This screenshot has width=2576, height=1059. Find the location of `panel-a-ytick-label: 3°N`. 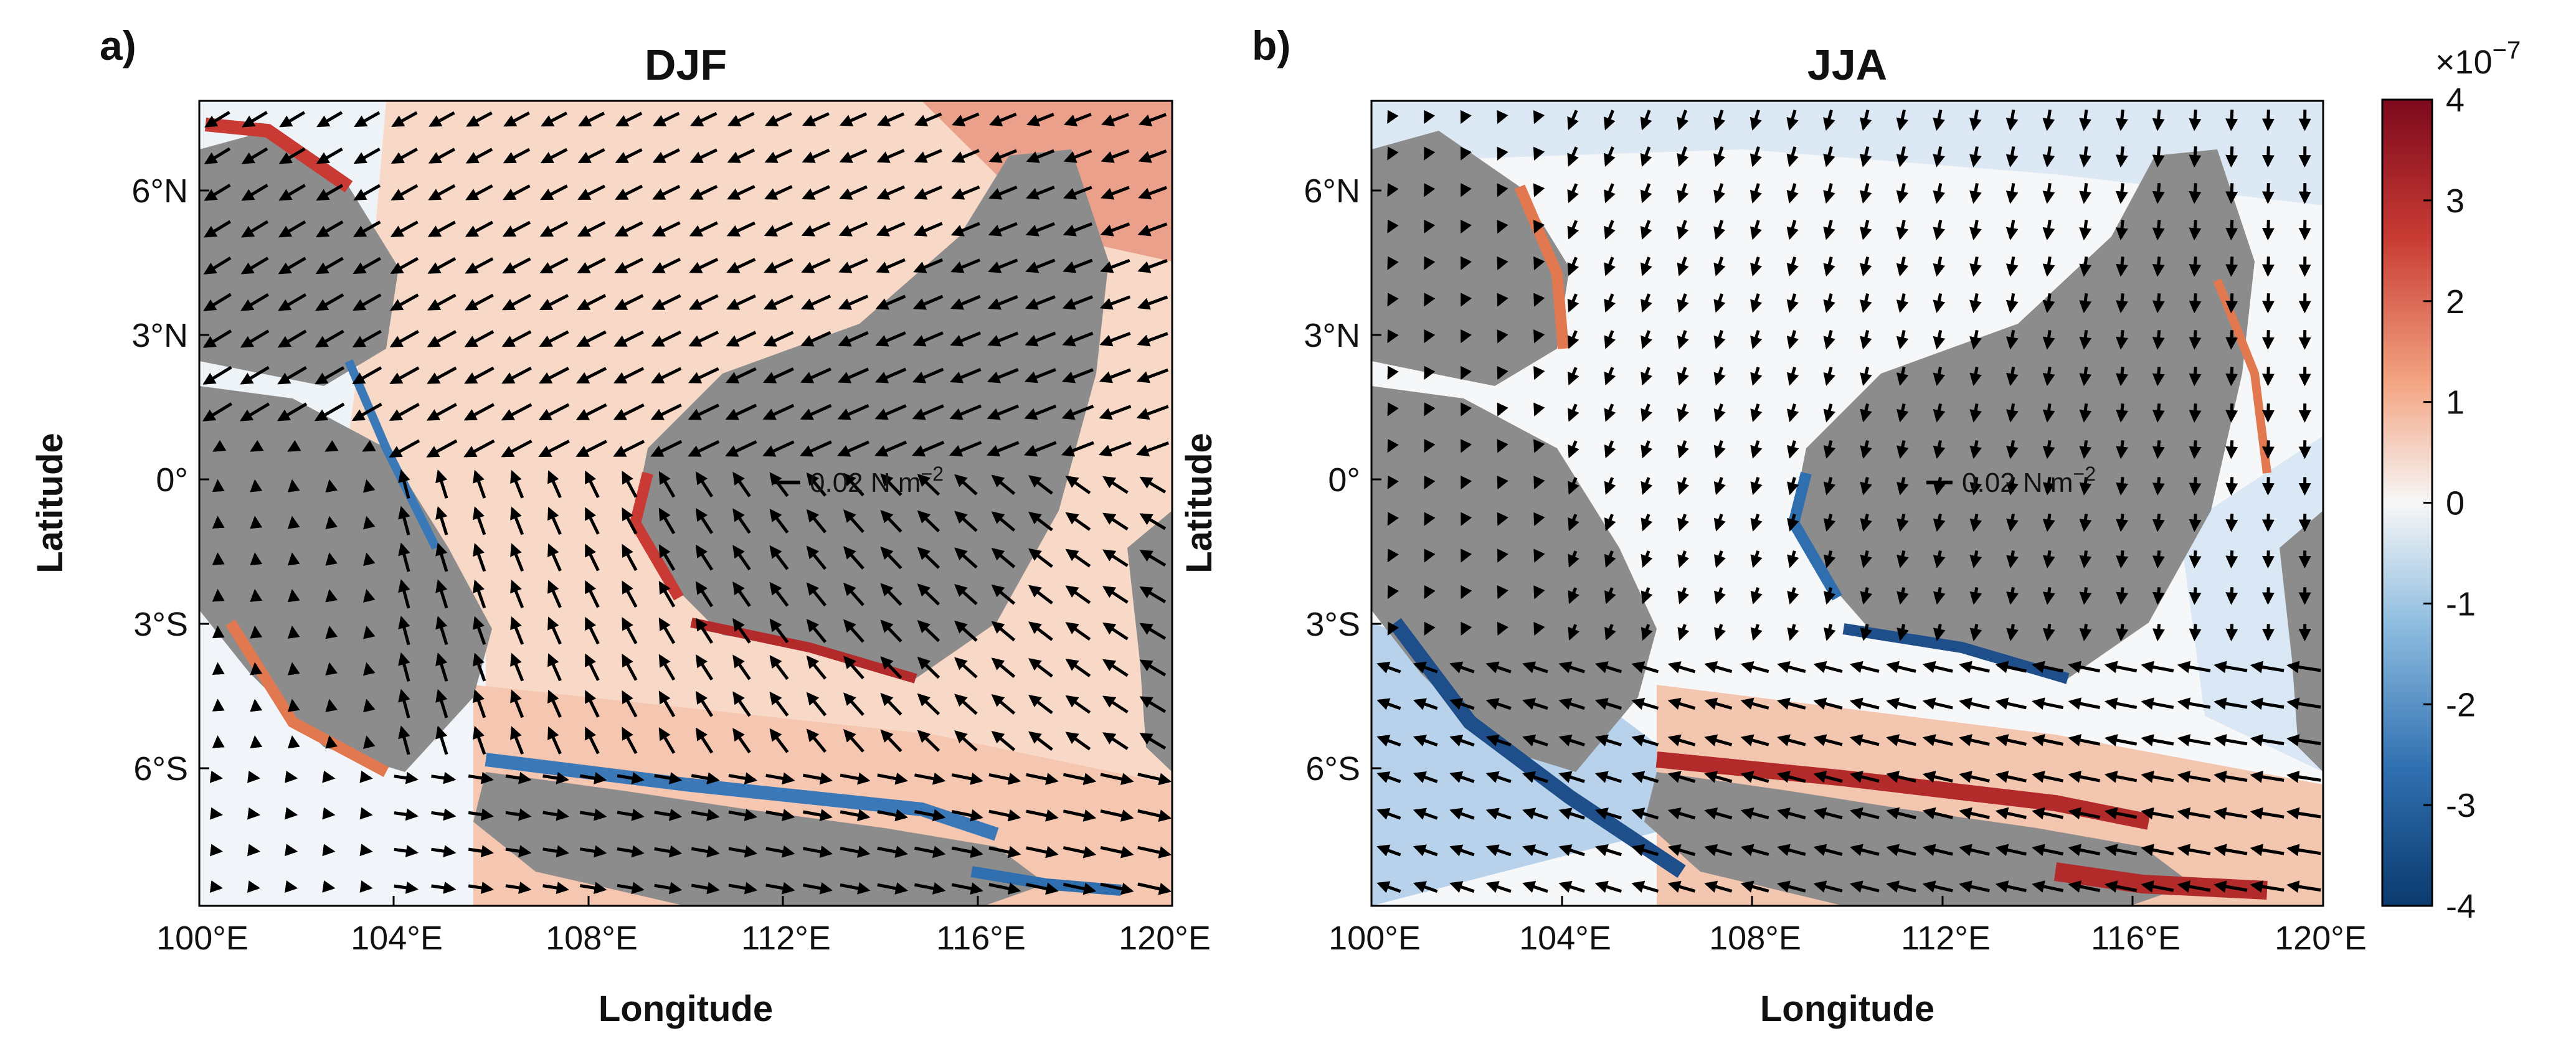

panel-a-ytick-label: 3°N is located at coordinates (160, 335).